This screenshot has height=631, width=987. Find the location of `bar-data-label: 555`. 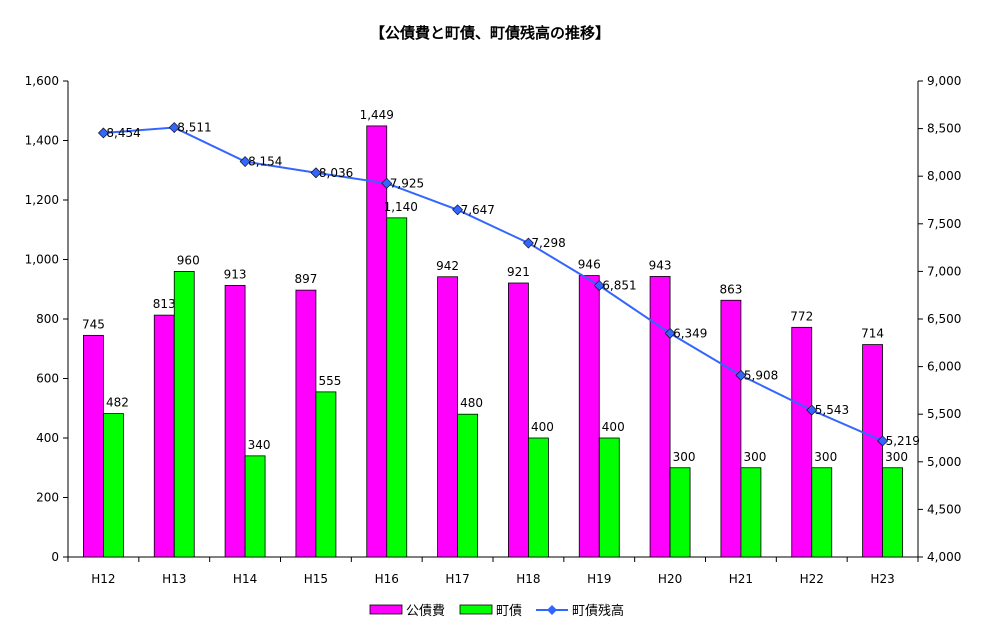

bar-data-label: 555 is located at coordinates (329, 381).